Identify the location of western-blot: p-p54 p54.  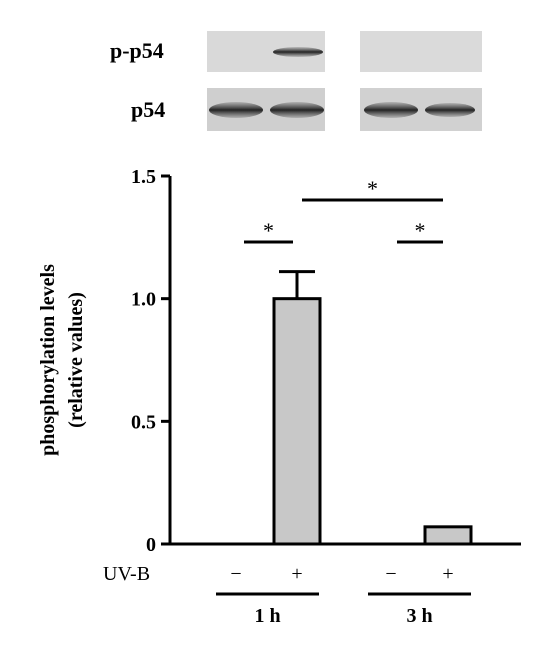
(296, 81).